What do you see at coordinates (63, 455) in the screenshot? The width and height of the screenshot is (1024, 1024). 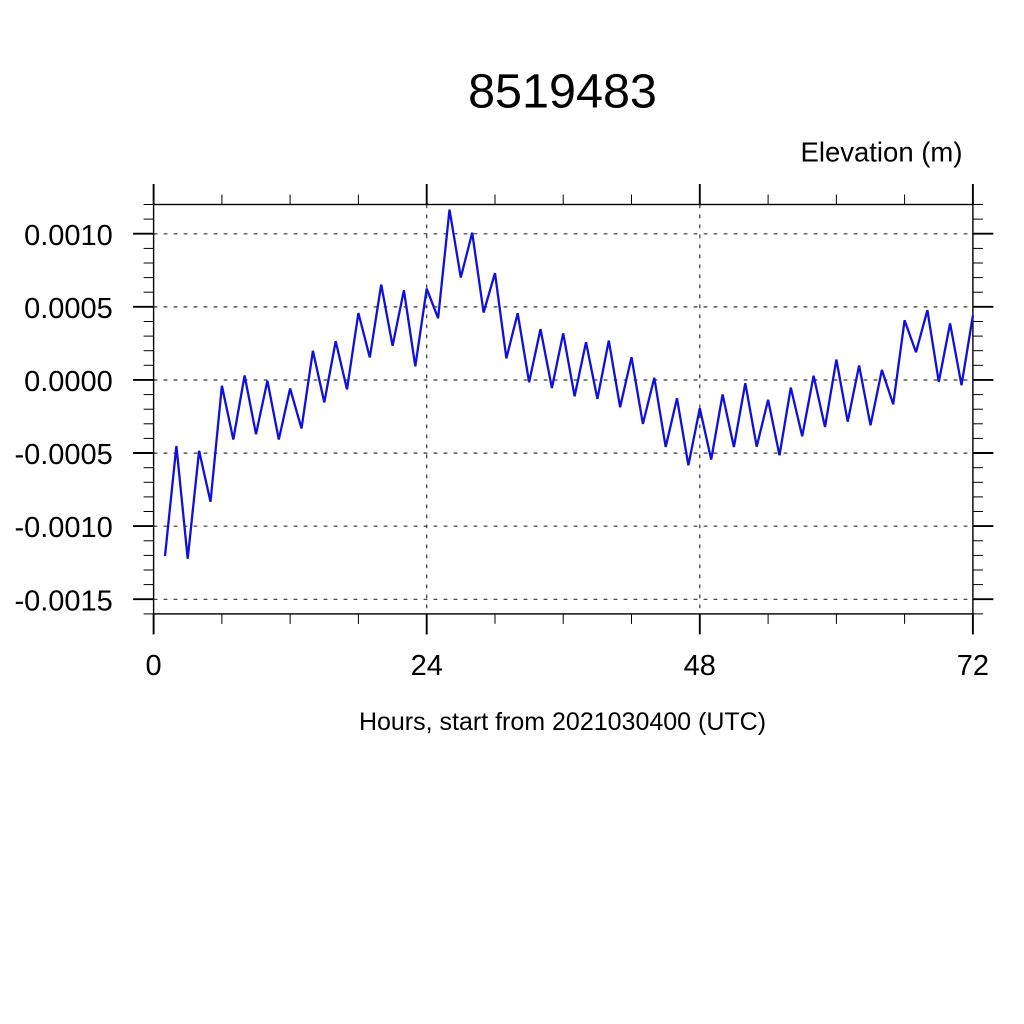 I see `svg-text: -0.0005` at bounding box center [63, 455].